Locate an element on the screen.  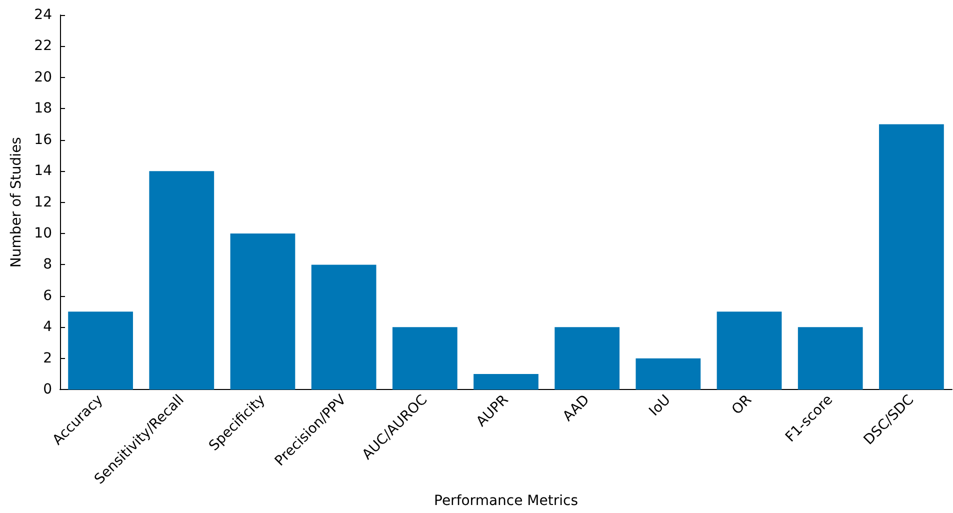
y-tick-label: 18 is located at coordinates (43, 108).